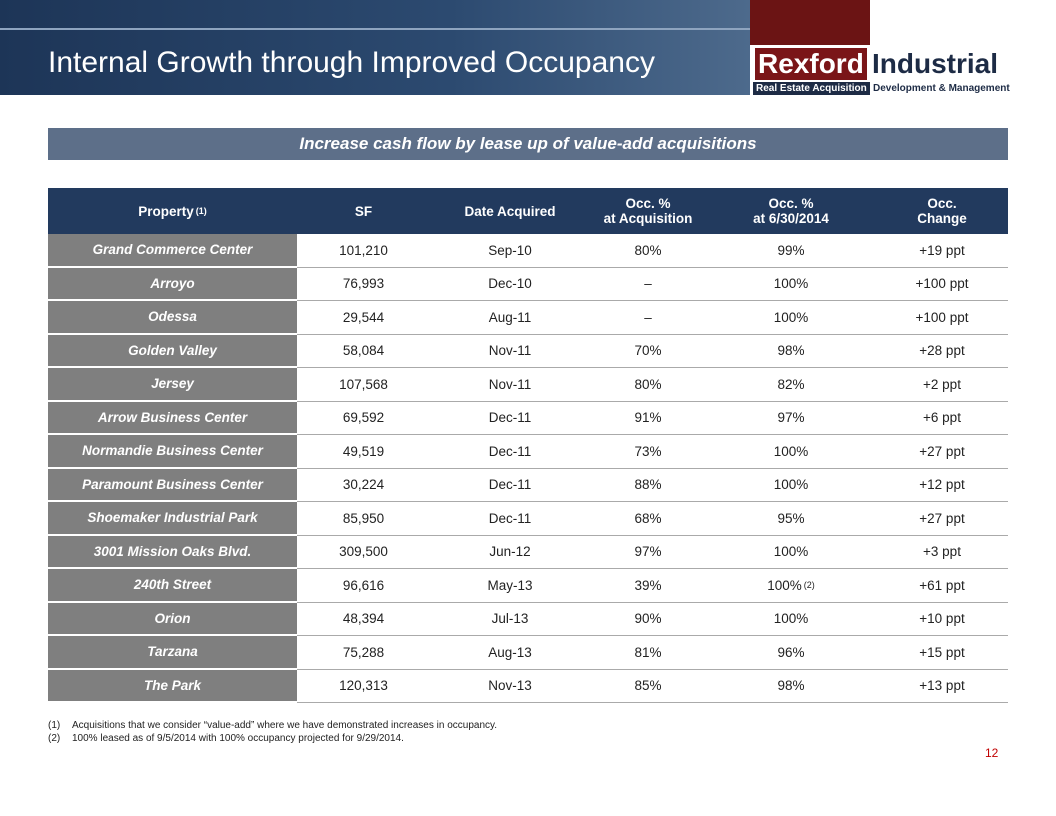 This screenshot has height=816, width=1056. What do you see at coordinates (942, 485) in the screenshot?
I see `cell-value: +12 ppt` at bounding box center [942, 485].